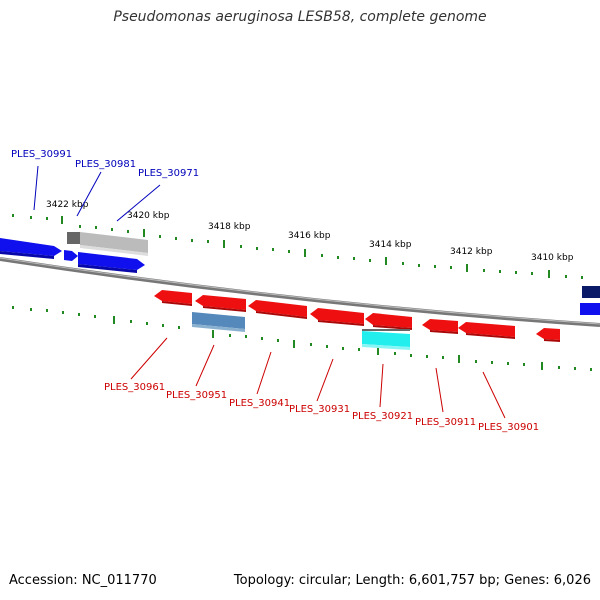  I want to click on genome-backbone-highlight, so click(300, 291).